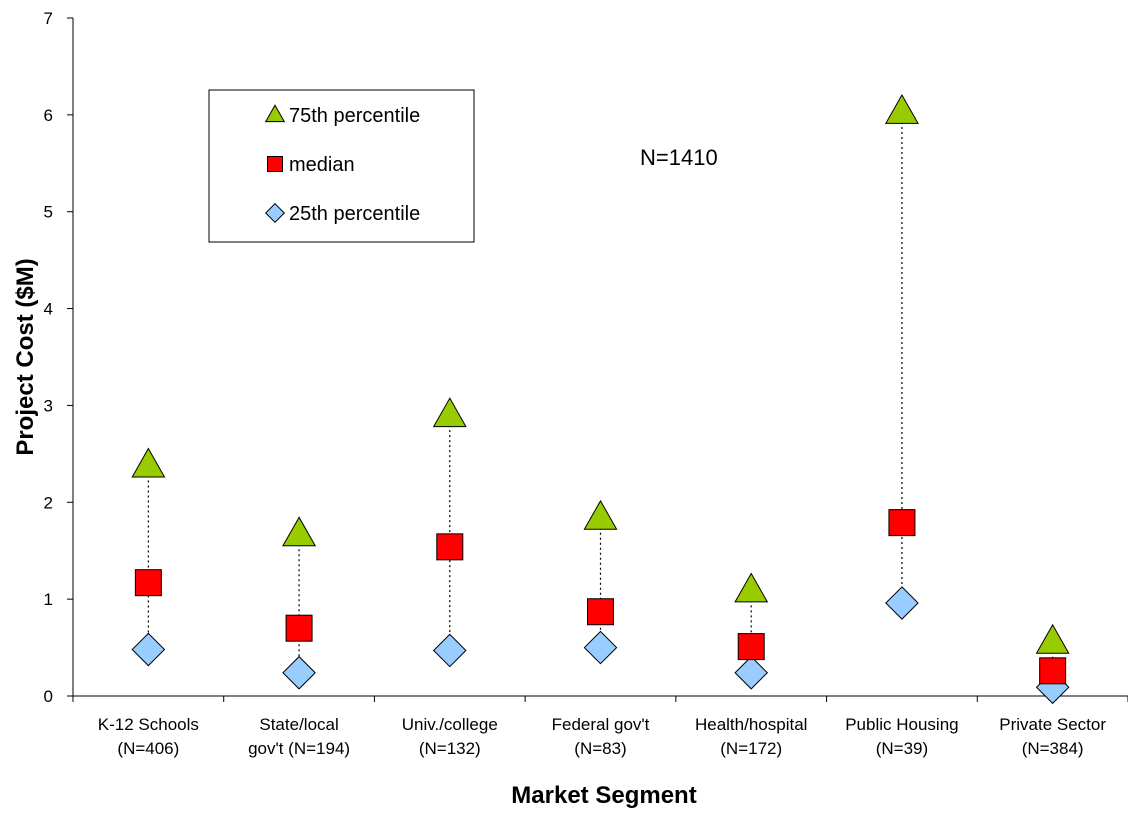 The image size is (1128, 816). I want to click on legend-median-marker, so click(275, 164).